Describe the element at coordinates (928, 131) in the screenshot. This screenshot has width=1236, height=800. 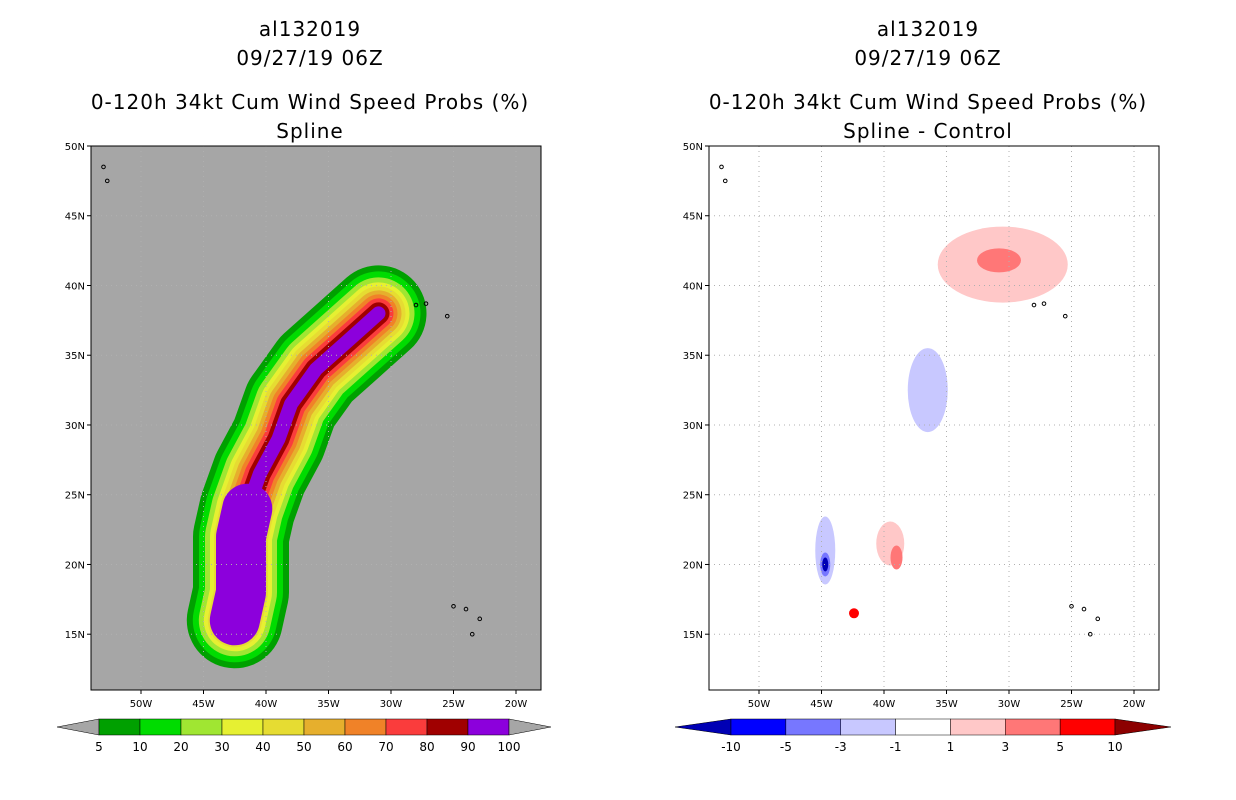
I see `right-method-label: Spline - Control` at that location.